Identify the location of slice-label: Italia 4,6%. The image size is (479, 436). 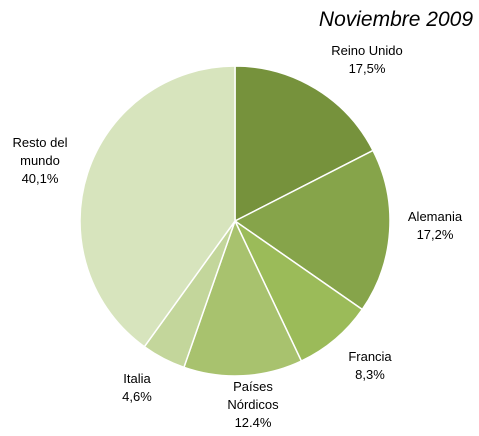
(137, 388).